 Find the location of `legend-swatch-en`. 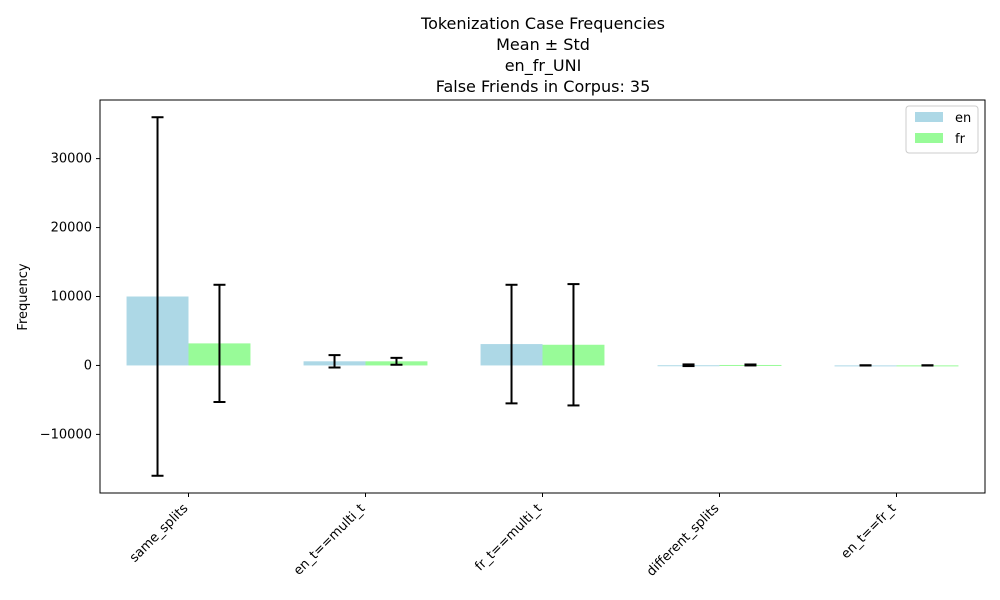

legend-swatch-en is located at coordinates (929, 117).